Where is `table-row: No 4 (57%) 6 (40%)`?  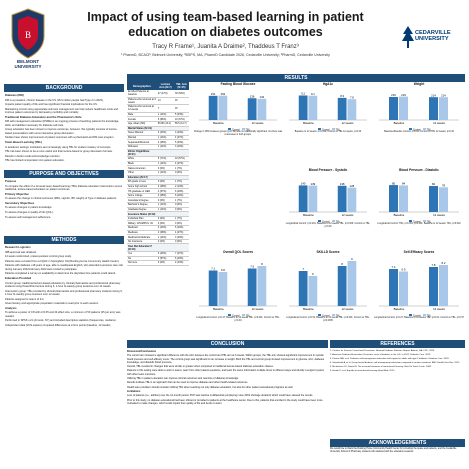 table-row: No 4 (57%) 6 (40%) is located at coordinates (158, 259).